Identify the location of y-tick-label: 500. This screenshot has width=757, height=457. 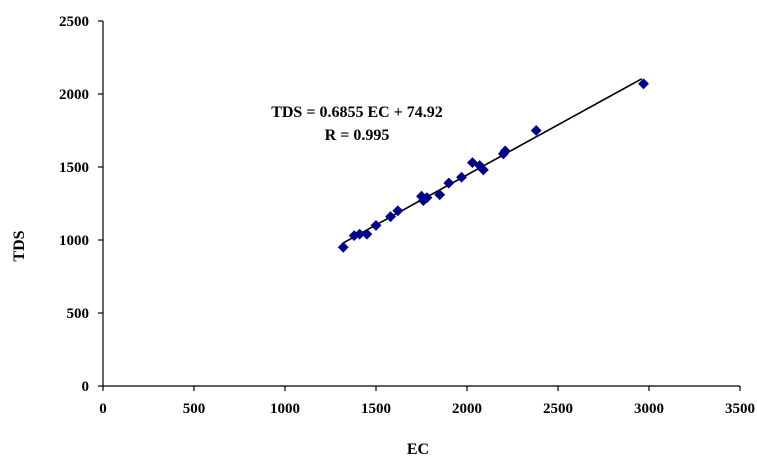
(78, 314).